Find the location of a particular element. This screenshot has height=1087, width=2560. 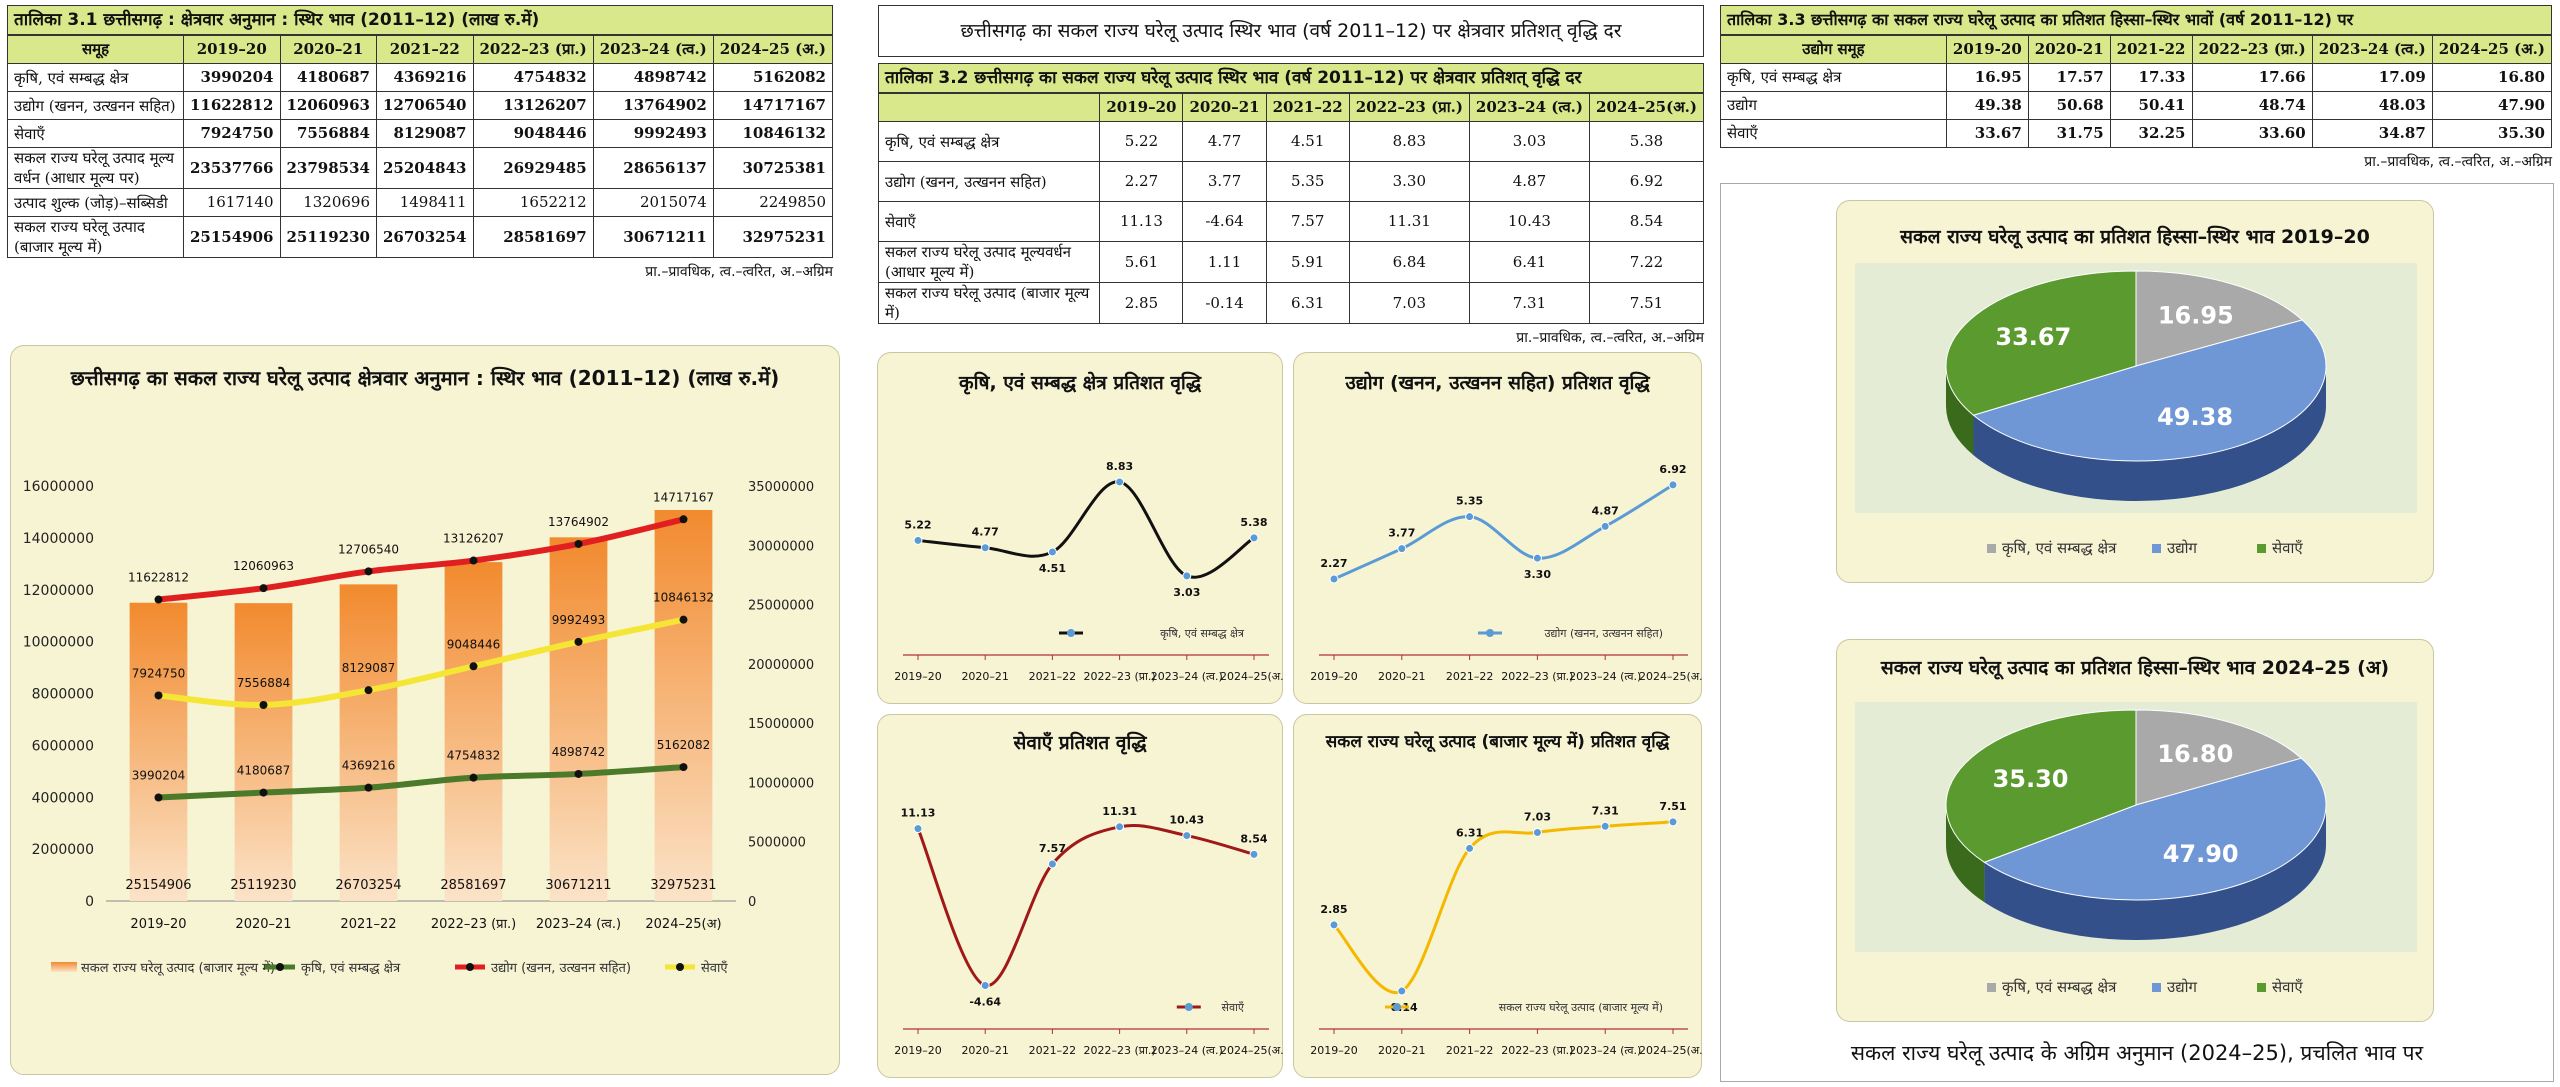

left-axis-tick: 4000000 is located at coordinates (63, 798).